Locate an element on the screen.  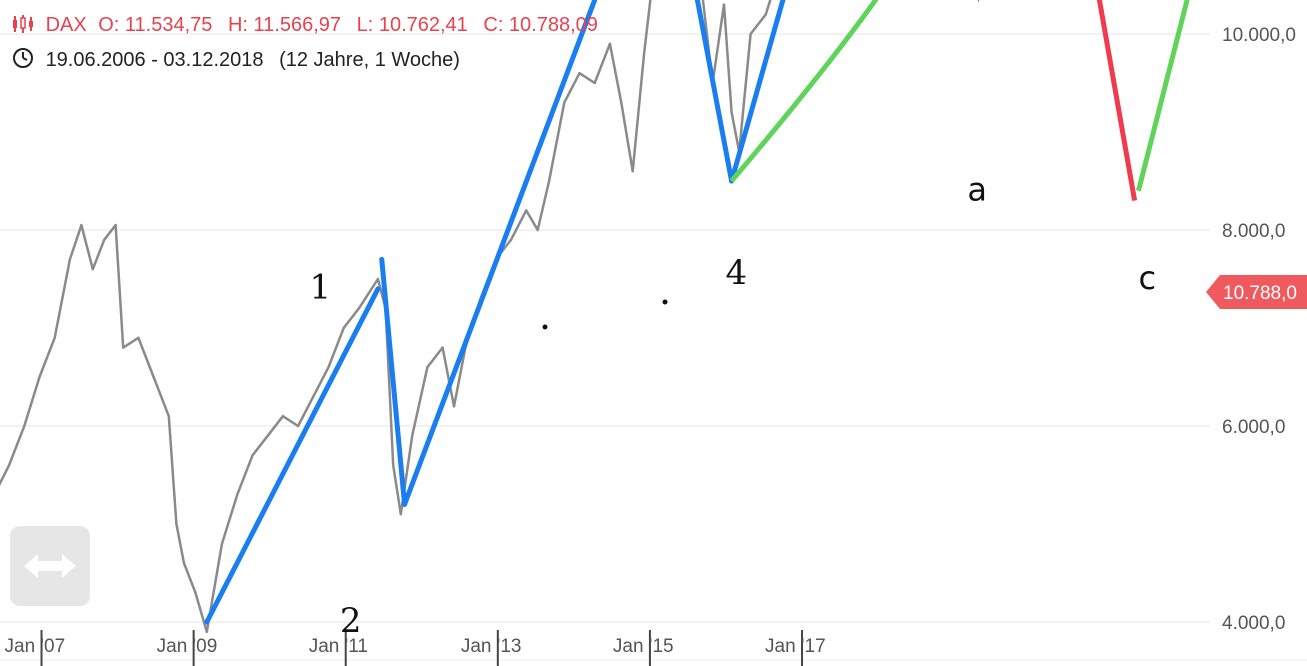
candlestick-icon is located at coordinates (23, 24).